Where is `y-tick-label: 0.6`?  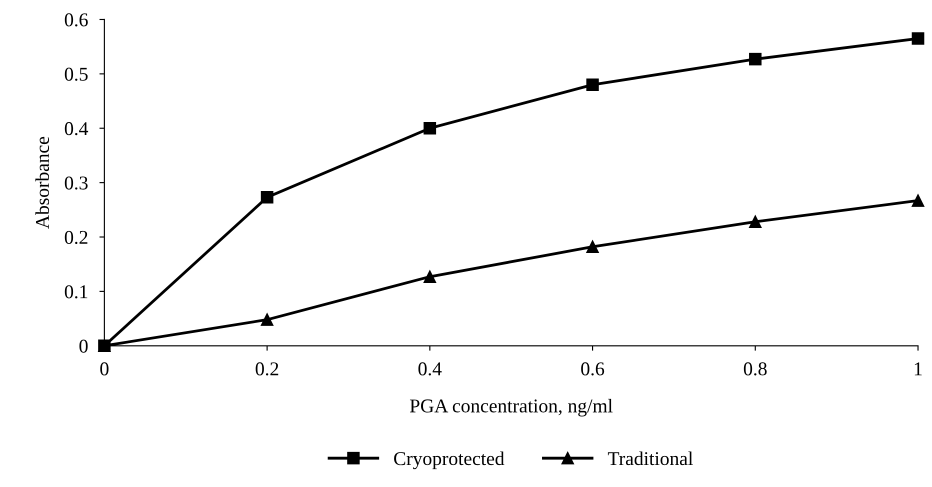
y-tick-label: 0.6 is located at coordinates (76, 20).